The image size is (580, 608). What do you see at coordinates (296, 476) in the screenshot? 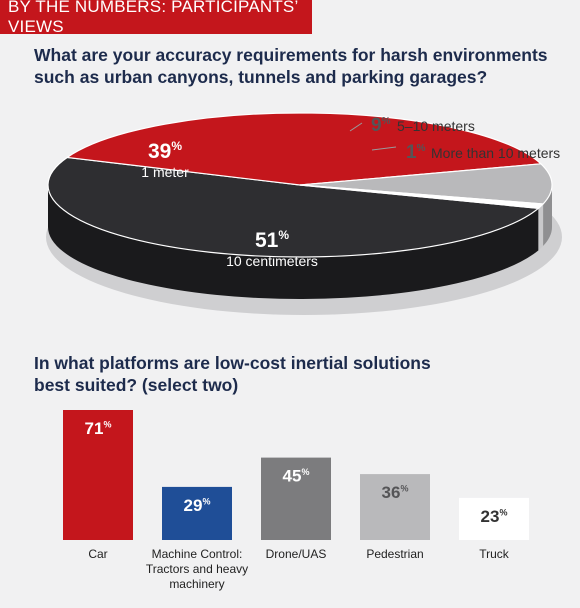
I see `bar-drone-value: 45%` at bounding box center [296, 476].